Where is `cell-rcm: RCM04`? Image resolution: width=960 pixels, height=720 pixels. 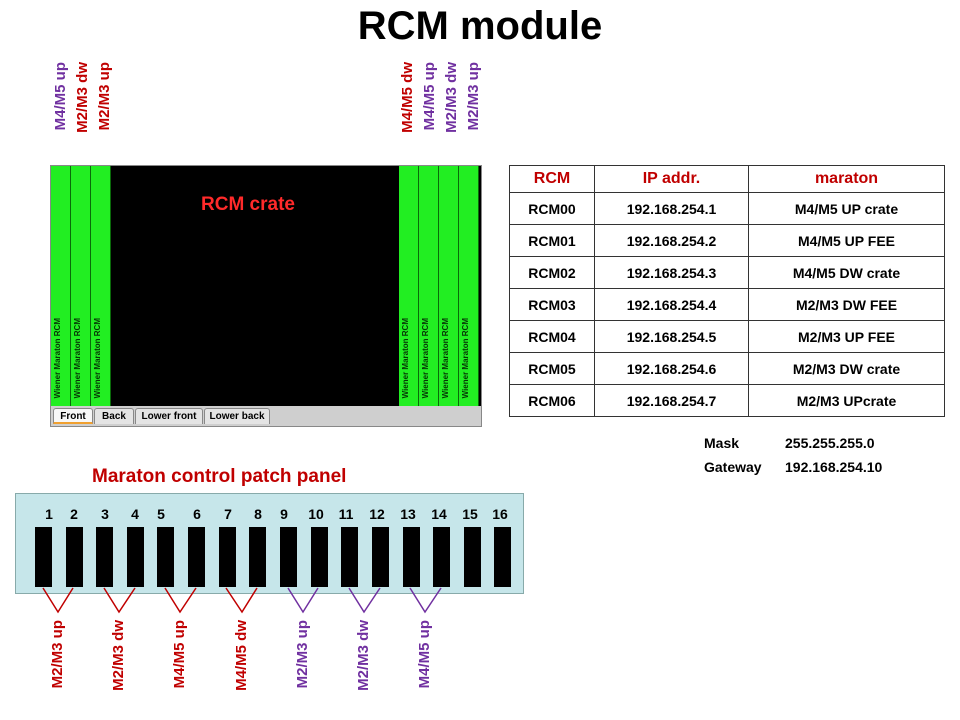
cell-rcm: RCM04 is located at coordinates (552, 336).